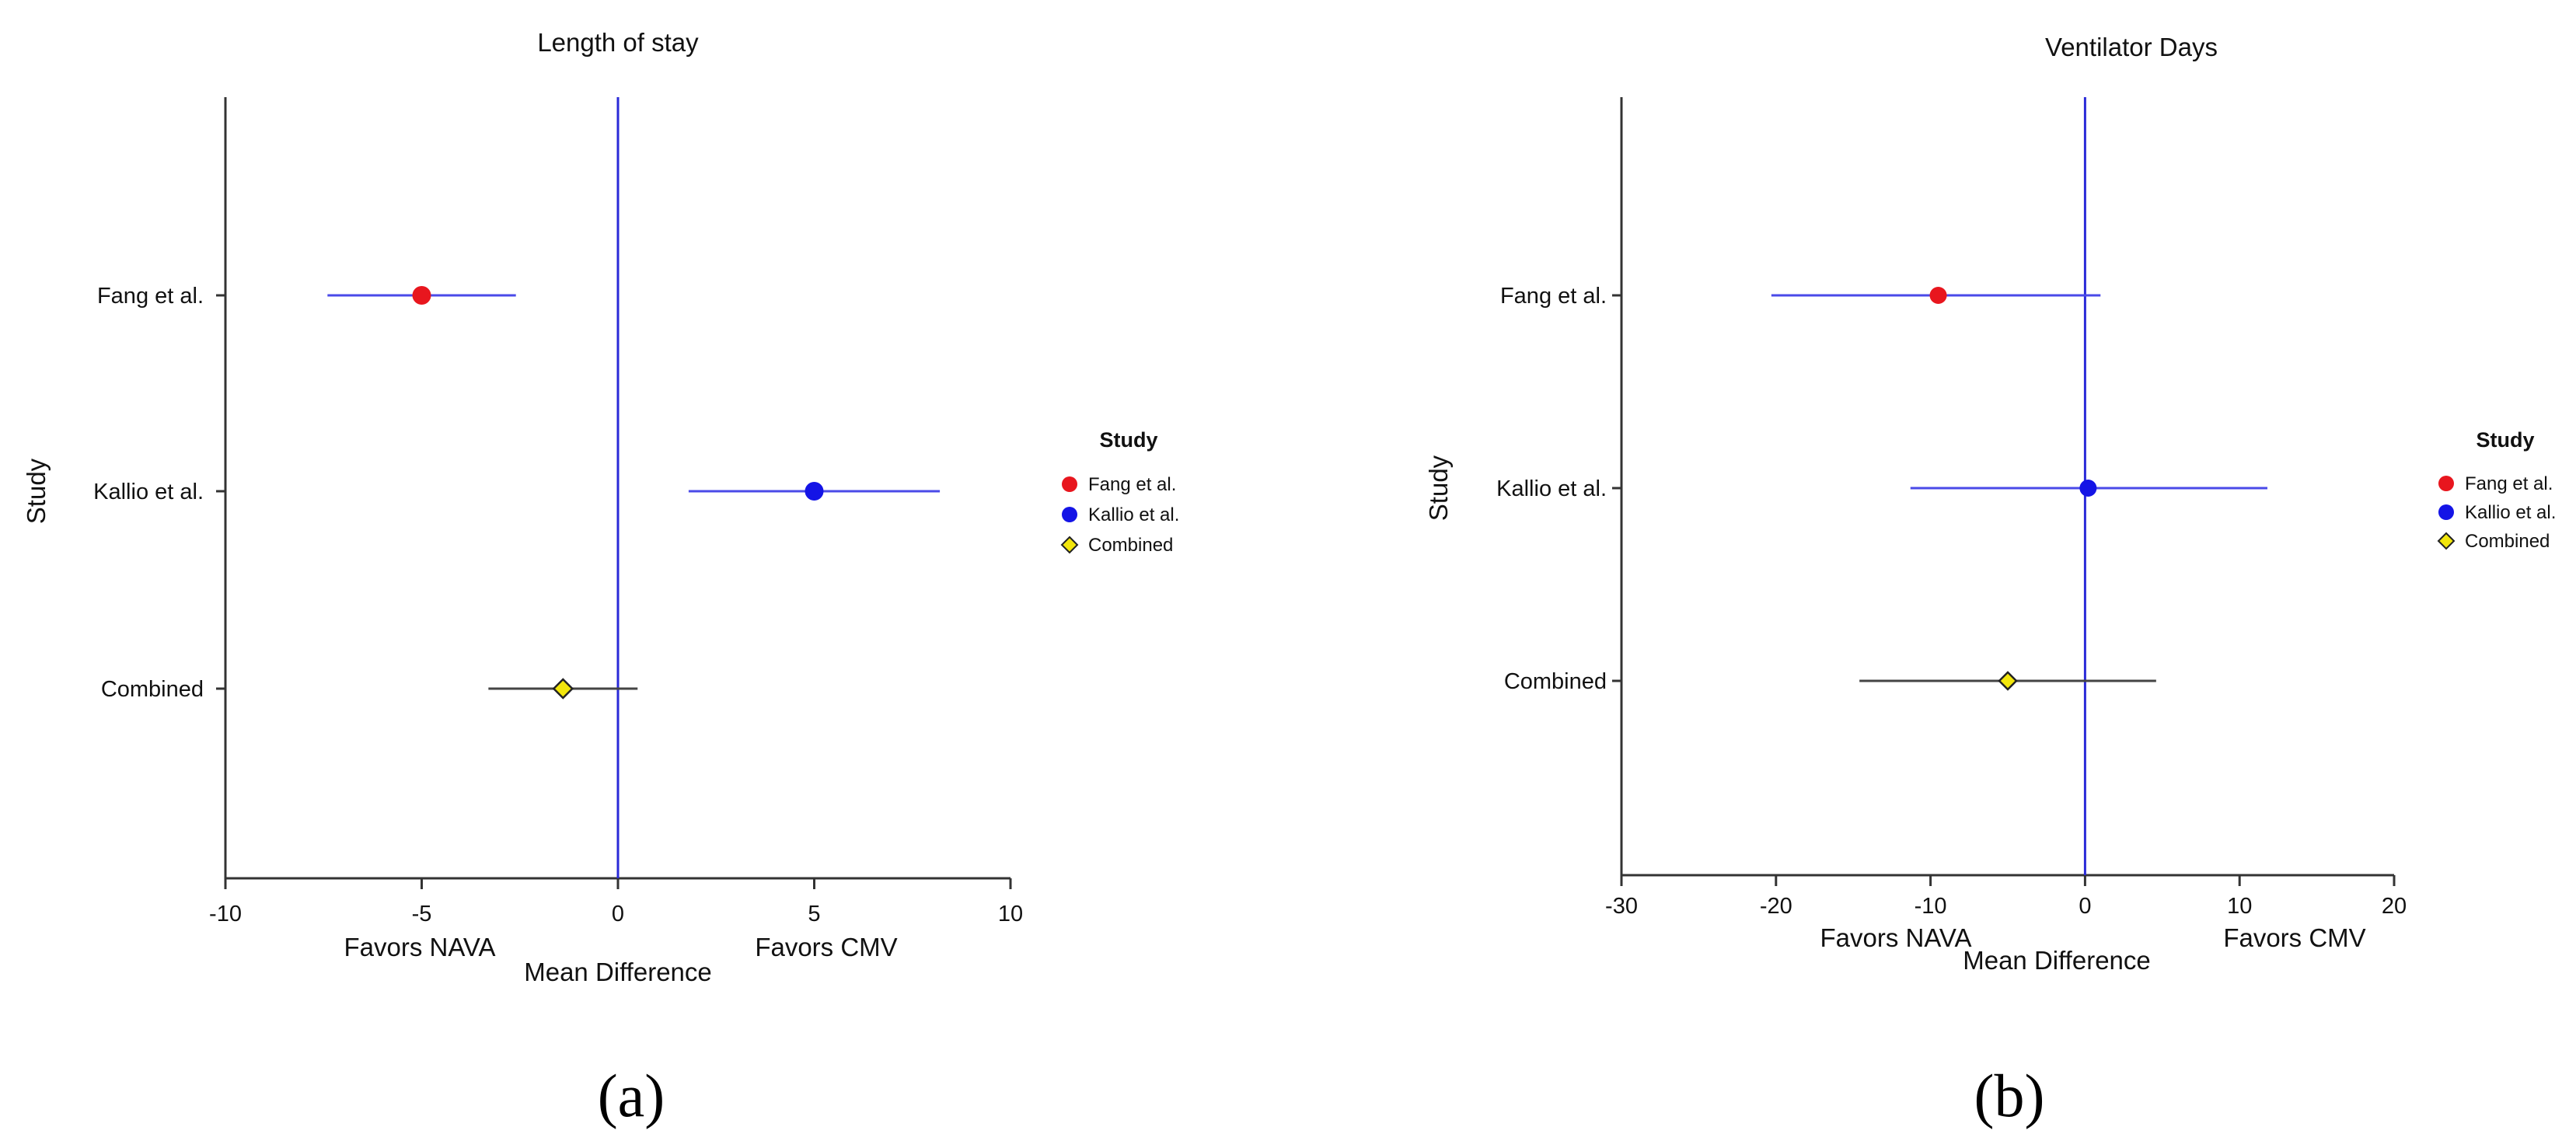 This screenshot has height=1141, width=2576. What do you see at coordinates (2395, 906) in the screenshot?
I see `x-tick-label: 20` at bounding box center [2395, 906].